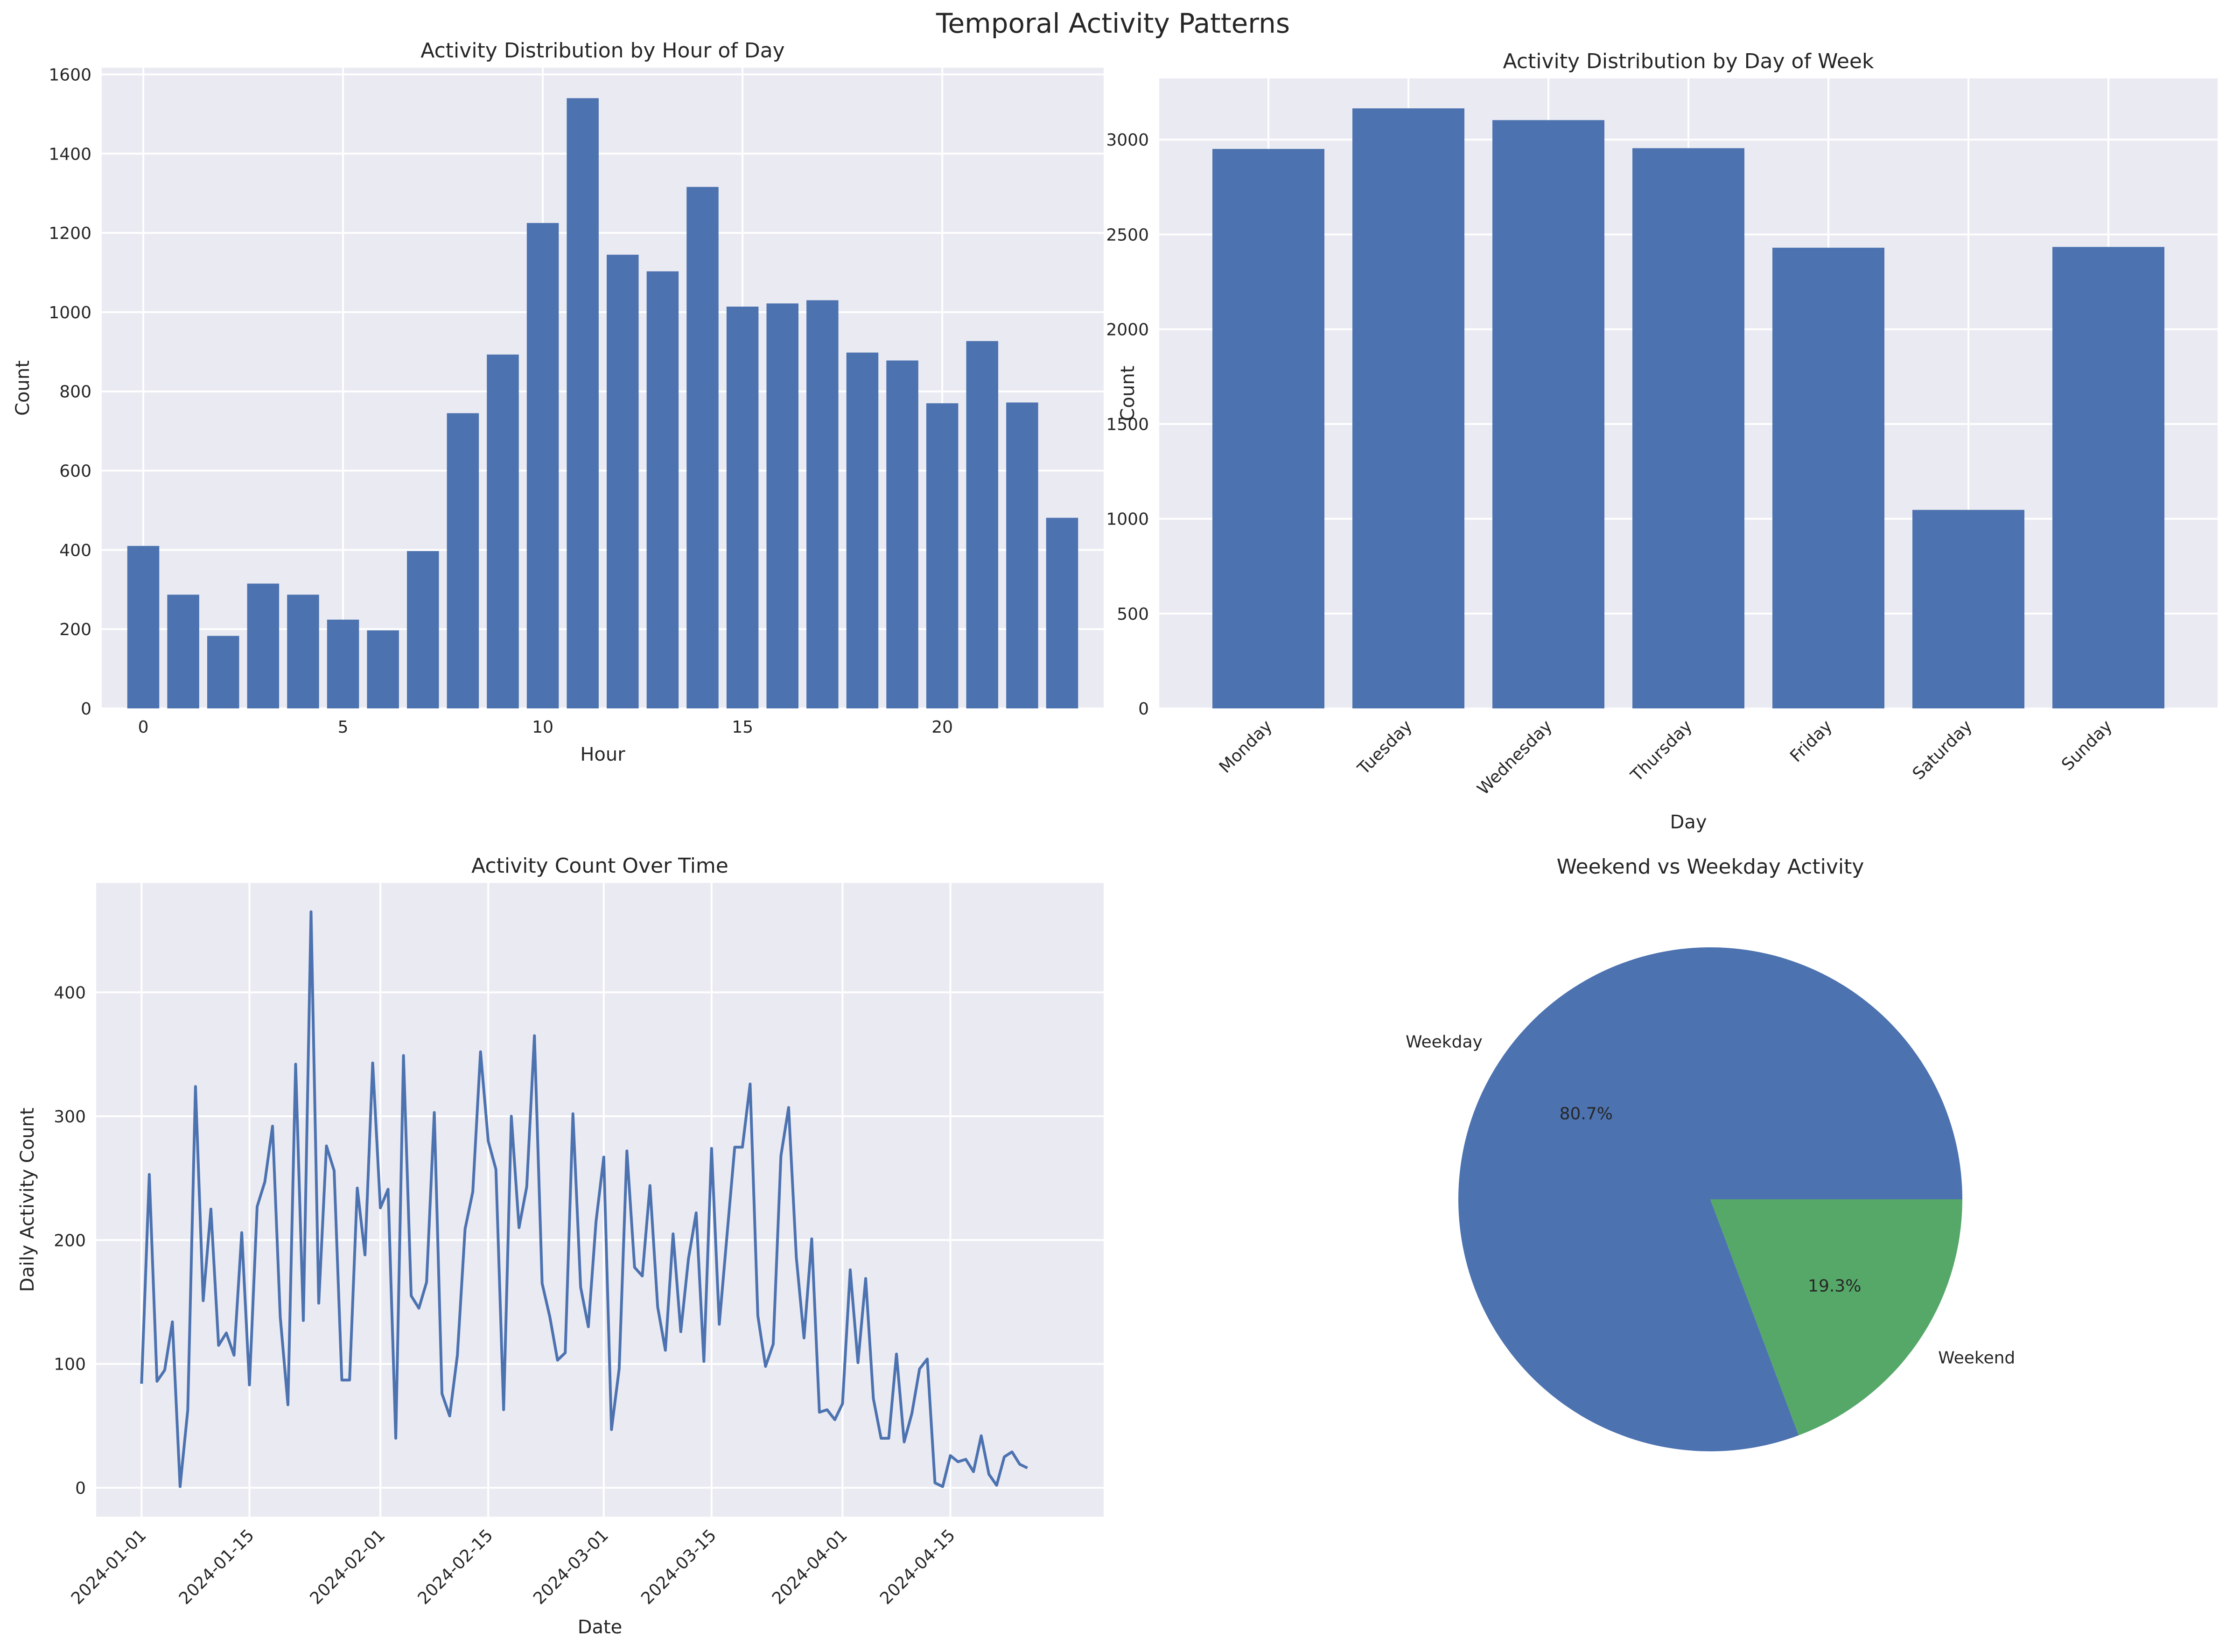 The height and width of the screenshot is (1652, 2226). Describe the element at coordinates (348, 1567) in the screenshot. I see `x-tick-label: 2024-02-01` at that location.